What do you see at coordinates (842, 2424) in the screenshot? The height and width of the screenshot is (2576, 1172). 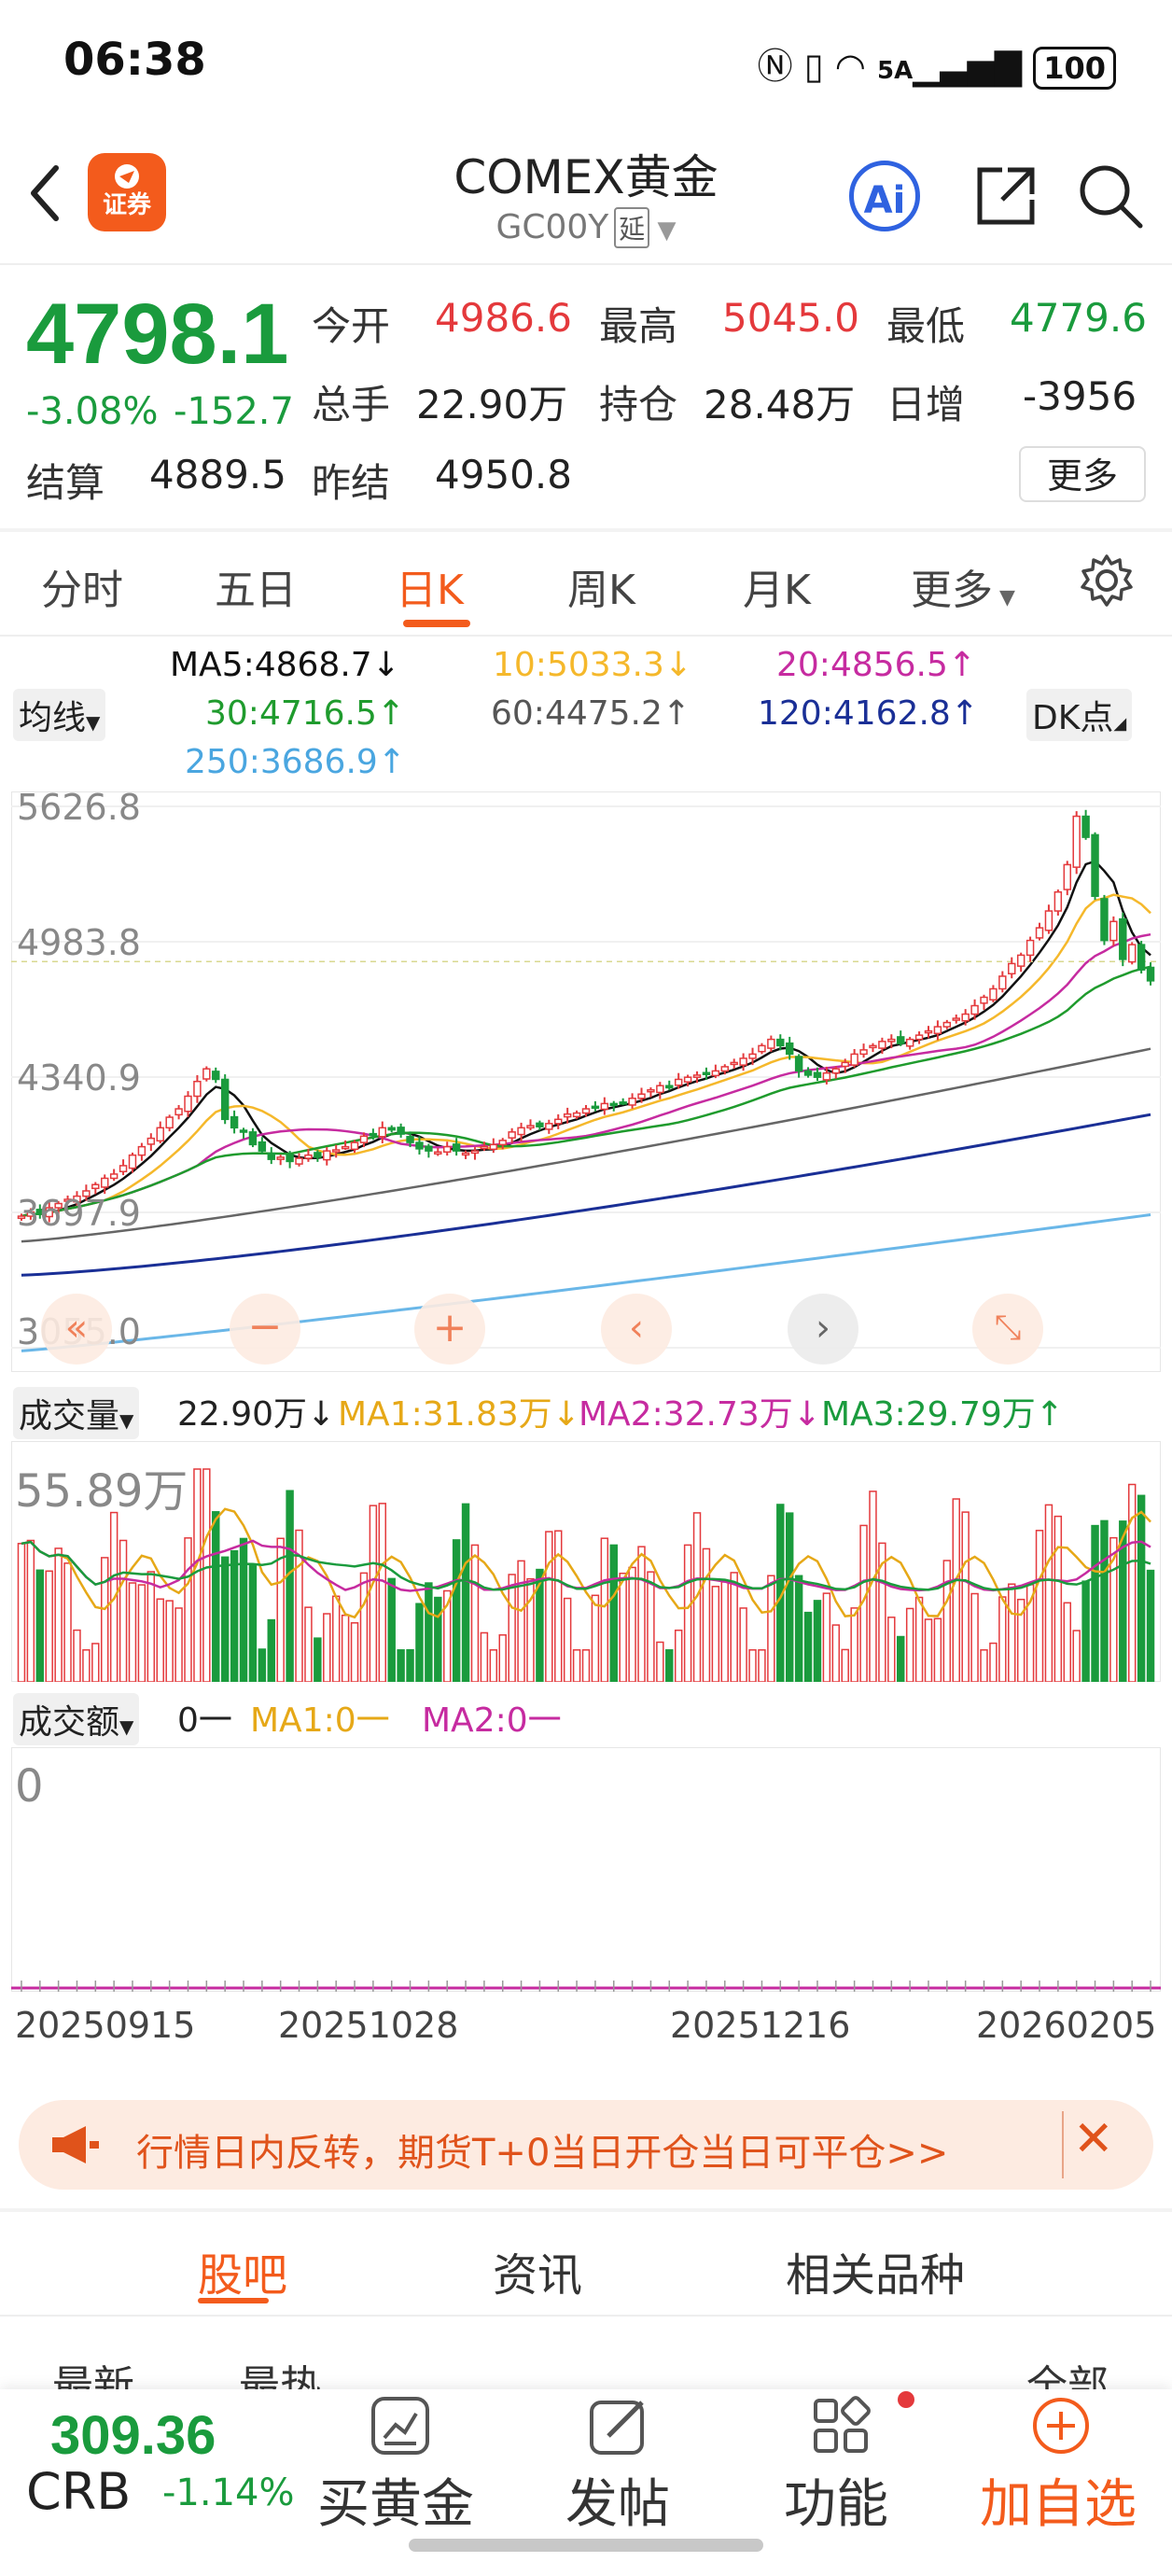 I see `grid-apps-icon` at bounding box center [842, 2424].